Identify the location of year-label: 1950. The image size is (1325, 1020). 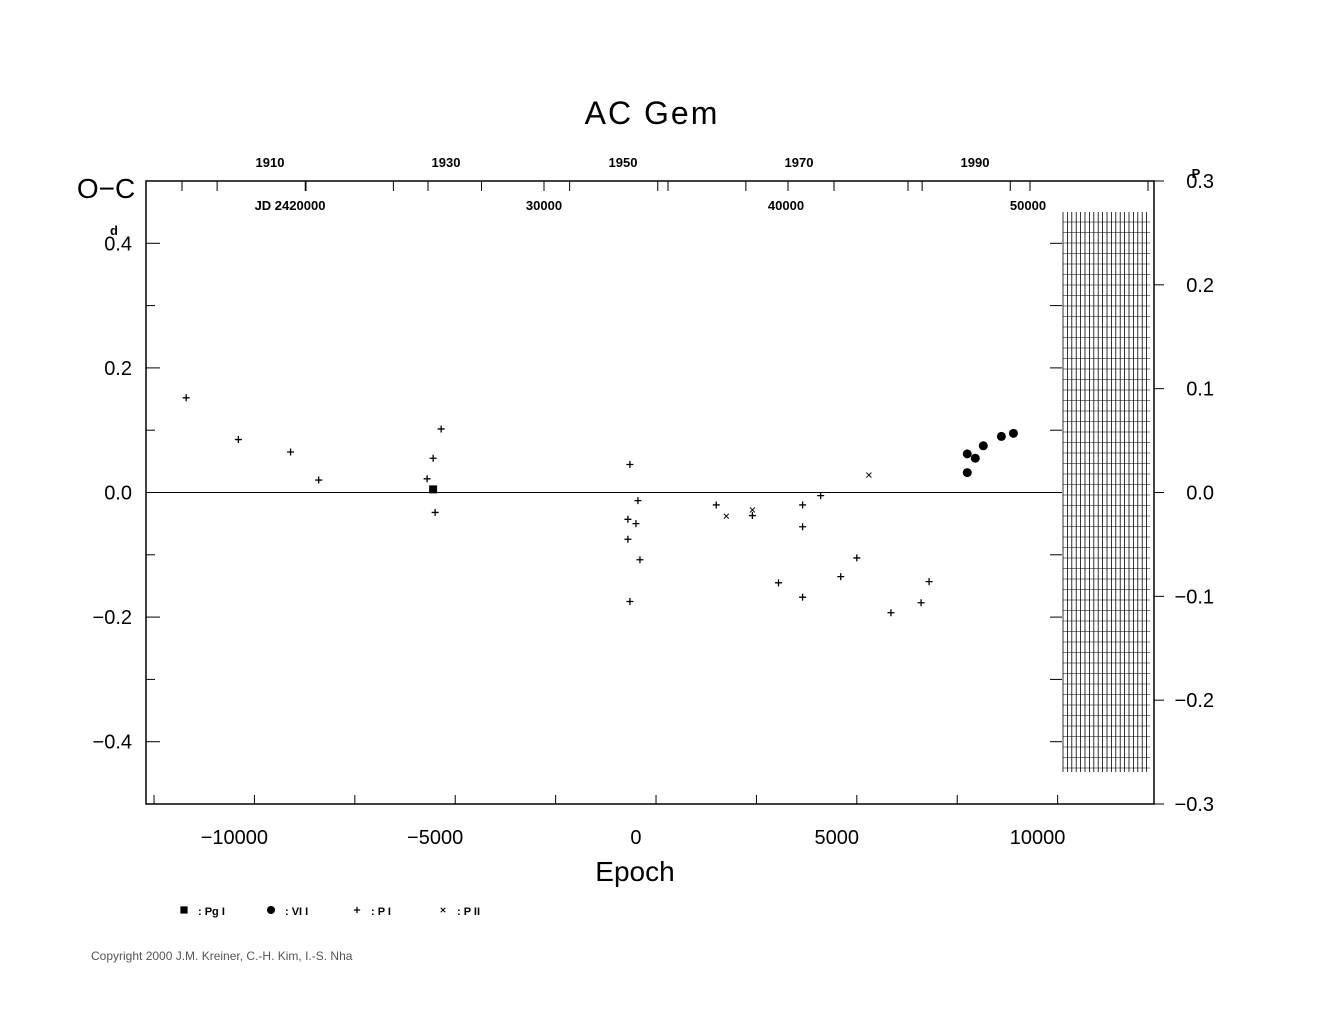
(623, 162).